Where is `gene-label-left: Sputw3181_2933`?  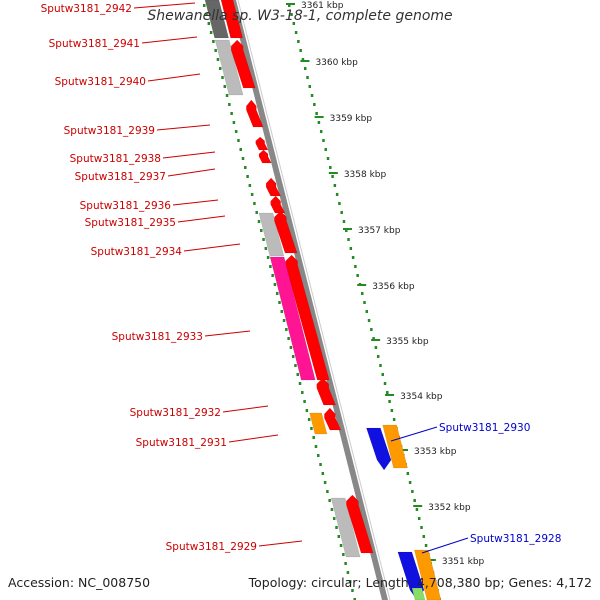
gene-label-left: Sputw3181_2933 is located at coordinates (181, 336).